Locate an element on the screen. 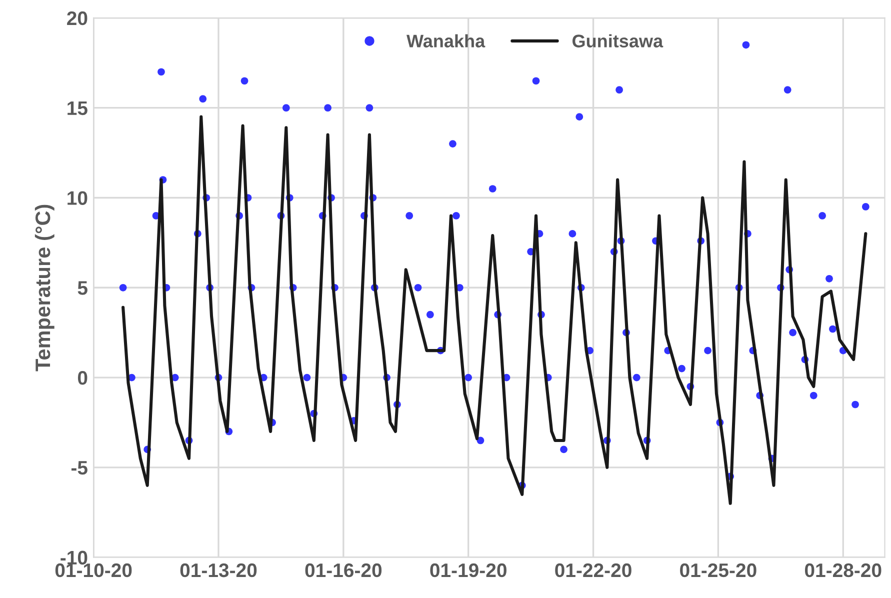 The image size is (891, 598). y-tick-label: 10 is located at coordinates (78, 198).